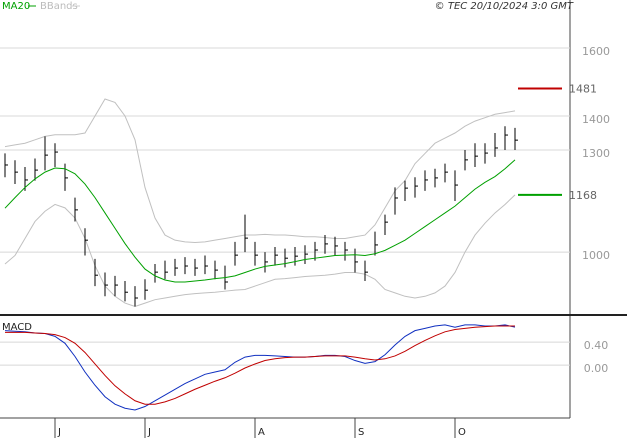  What do you see at coordinates (361, 432) in the screenshot?
I see `x-tick-label: S` at bounding box center [361, 432].